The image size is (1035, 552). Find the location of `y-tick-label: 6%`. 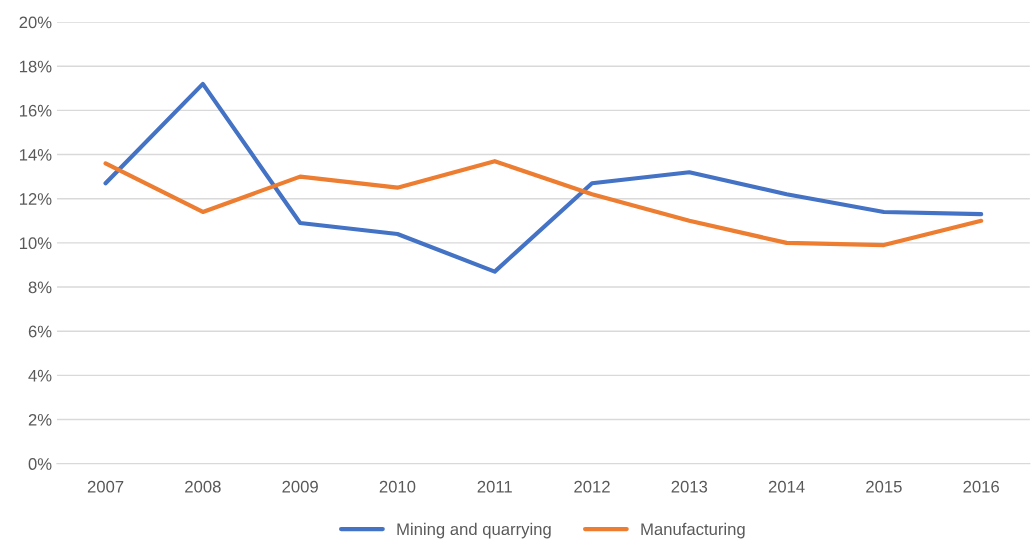

y-tick-label: 6% is located at coordinates (40, 331).